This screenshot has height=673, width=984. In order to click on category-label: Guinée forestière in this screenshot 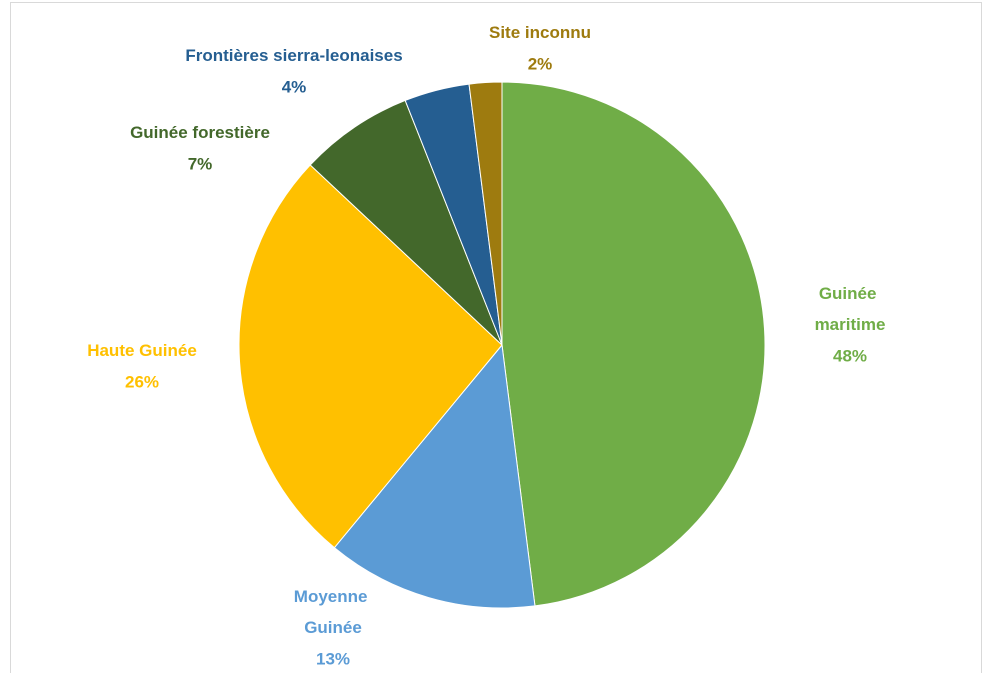, I will do `click(200, 132)`.